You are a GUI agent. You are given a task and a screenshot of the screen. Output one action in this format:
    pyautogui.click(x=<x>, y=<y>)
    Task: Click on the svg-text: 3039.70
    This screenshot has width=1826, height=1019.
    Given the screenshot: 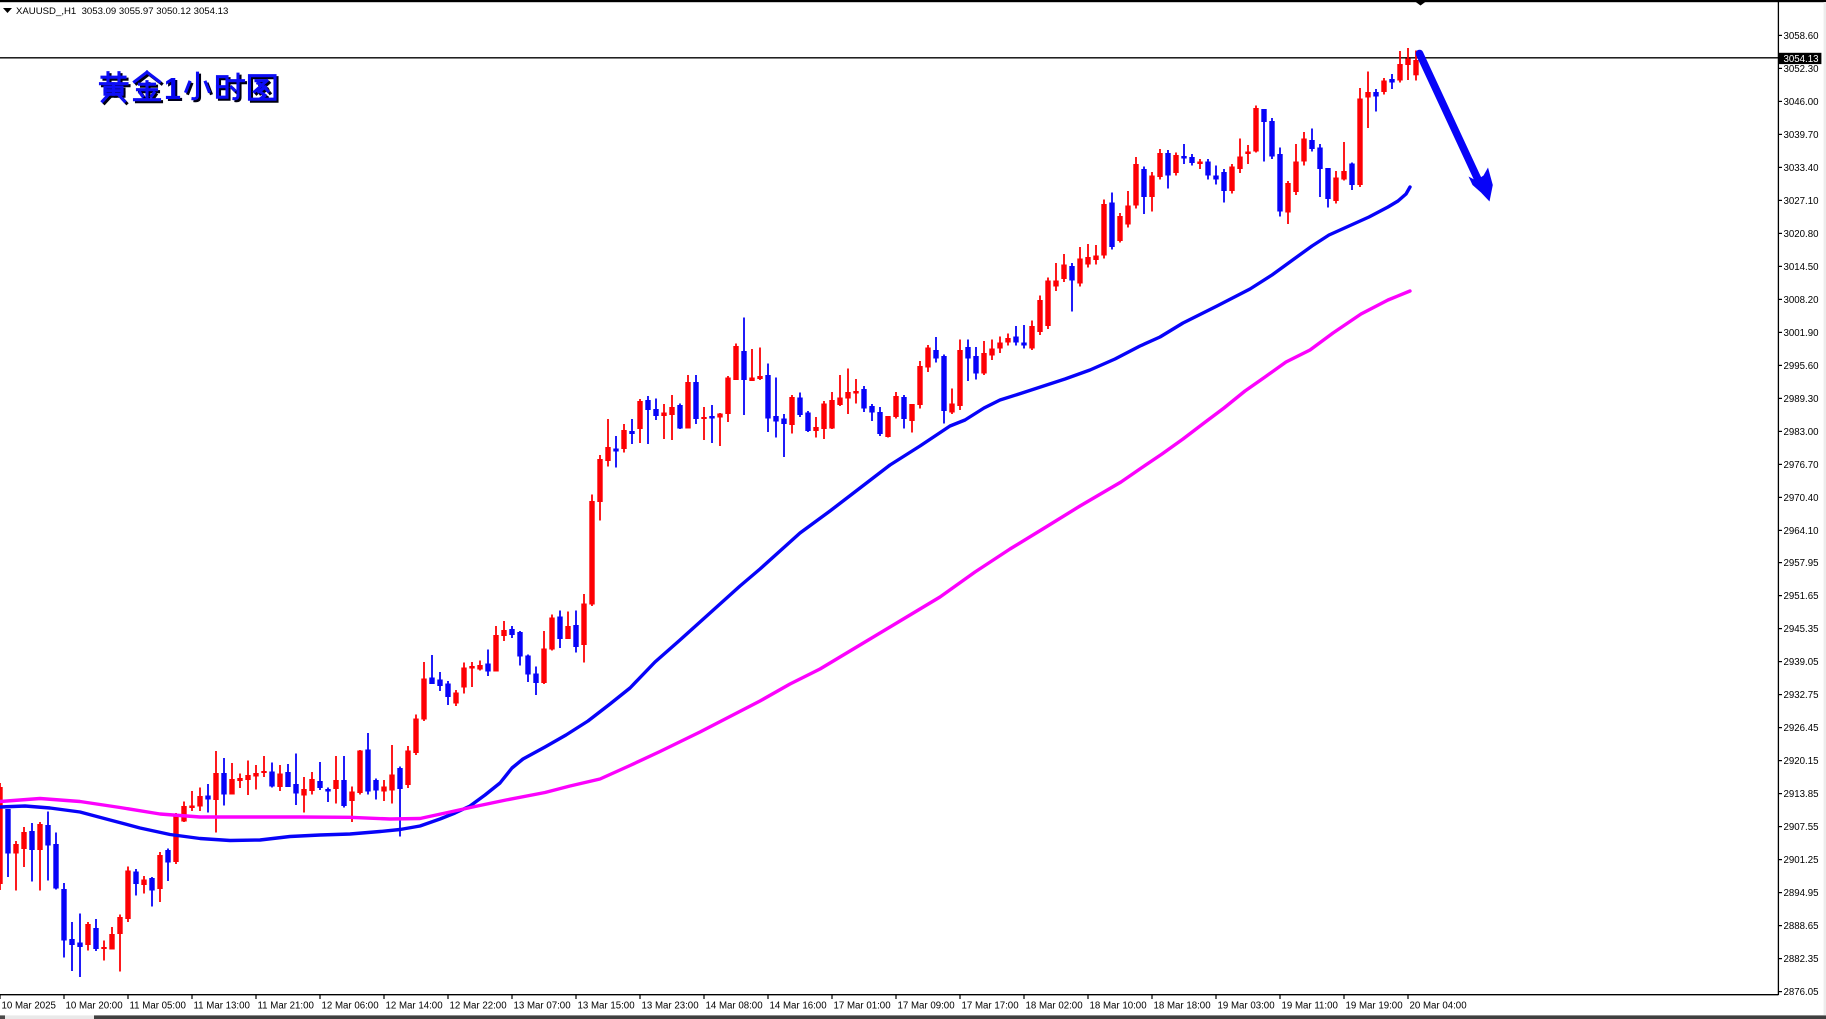 What is the action you would take?
    pyautogui.click(x=1802, y=135)
    